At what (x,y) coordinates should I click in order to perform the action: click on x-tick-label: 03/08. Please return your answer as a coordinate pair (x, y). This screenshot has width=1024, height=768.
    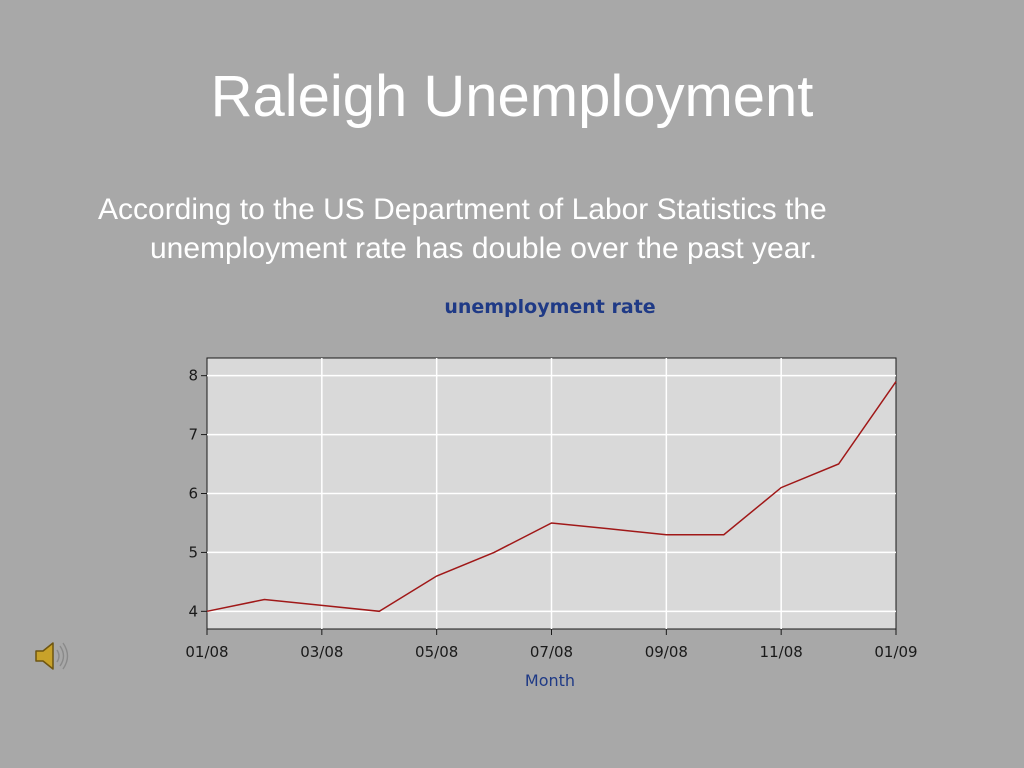
    Looking at the image, I should click on (321, 652).